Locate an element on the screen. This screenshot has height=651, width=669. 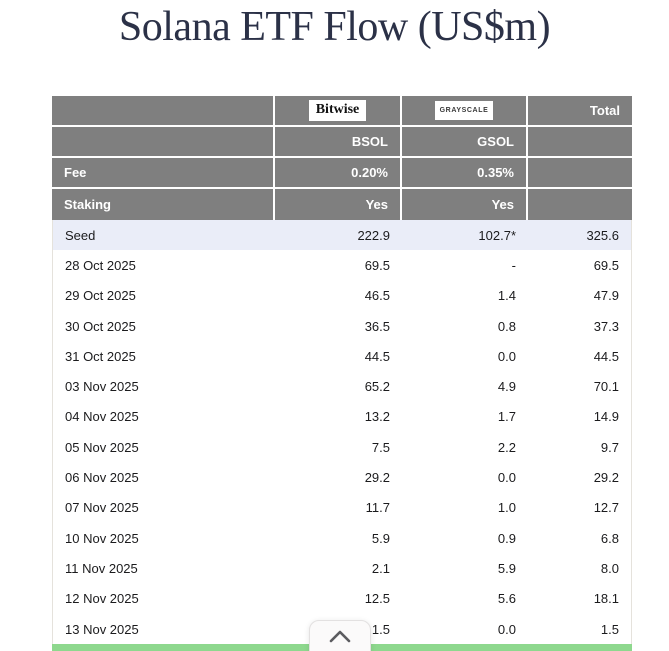
table-row: 07 Nov 2025 11.7 1.0 12.7 is located at coordinates (342, 507).